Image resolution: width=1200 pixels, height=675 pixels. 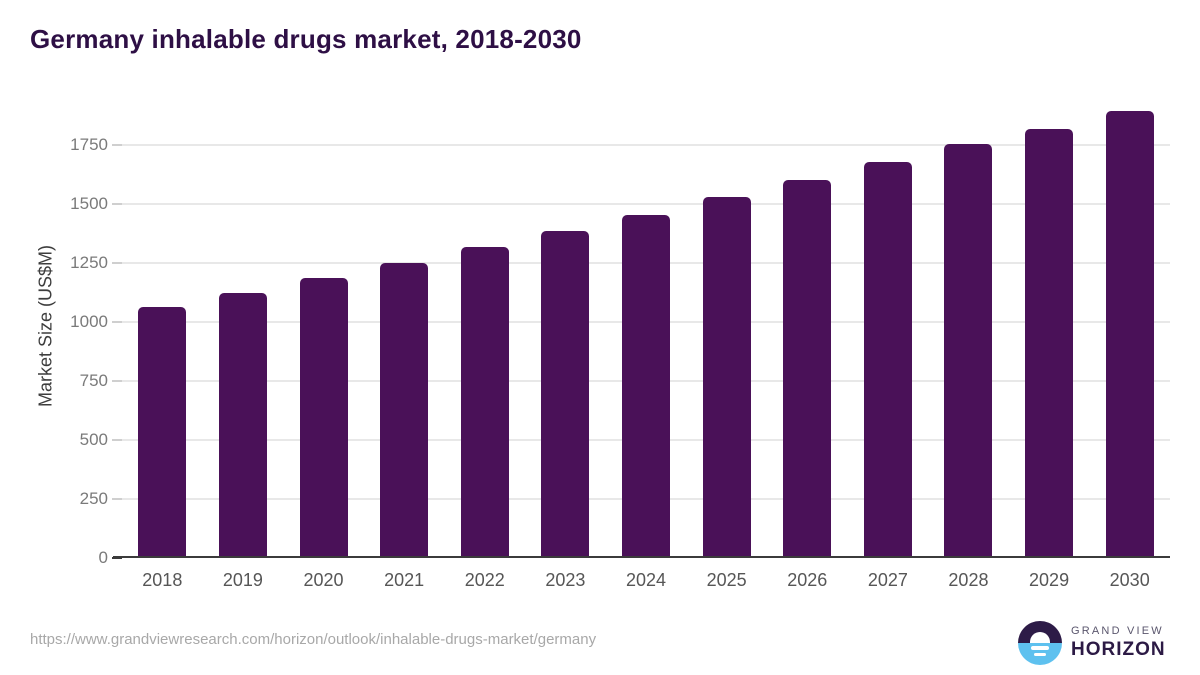 I want to click on logo-text: GRAND VIEW HORIZON, so click(x=1118, y=643).